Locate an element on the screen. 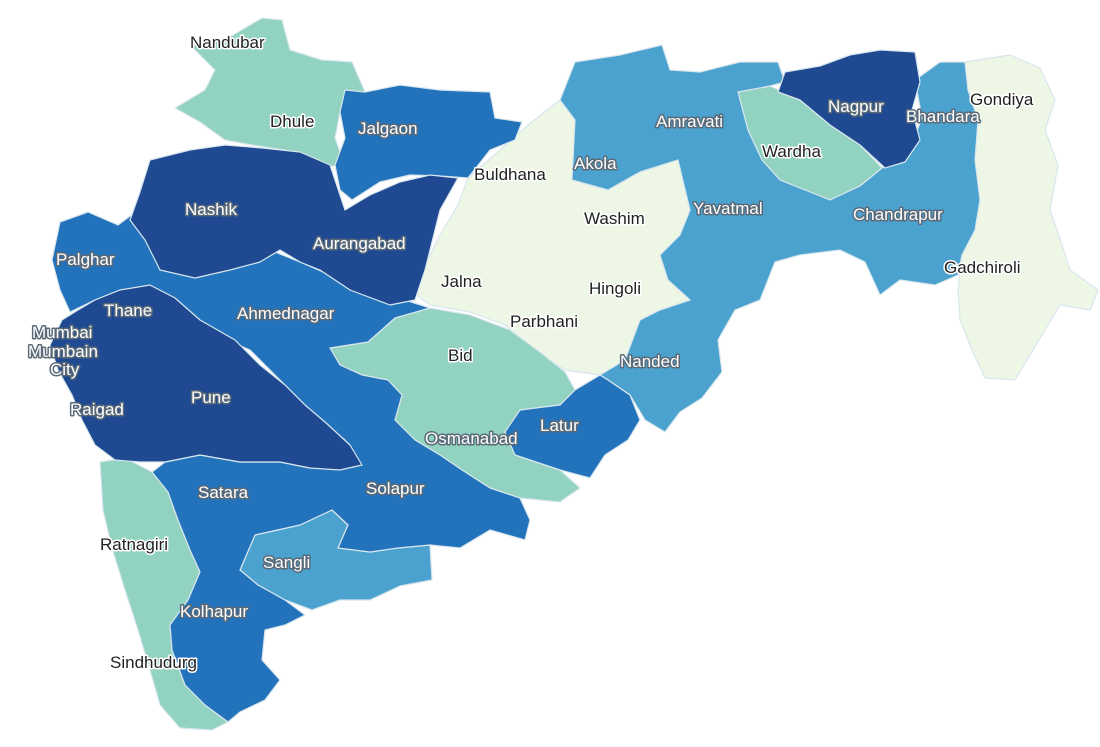 The image size is (1100, 747). label-raigad: Raigad is located at coordinates (97, 409).